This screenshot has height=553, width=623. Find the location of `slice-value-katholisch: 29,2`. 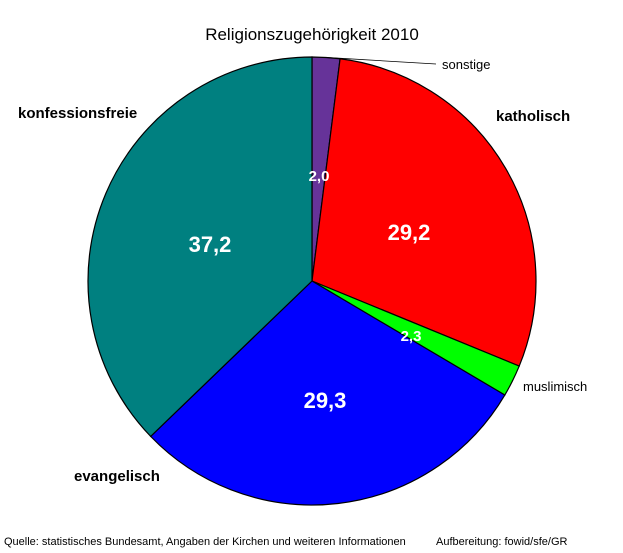

slice-value-katholisch: 29,2 is located at coordinates (409, 232).